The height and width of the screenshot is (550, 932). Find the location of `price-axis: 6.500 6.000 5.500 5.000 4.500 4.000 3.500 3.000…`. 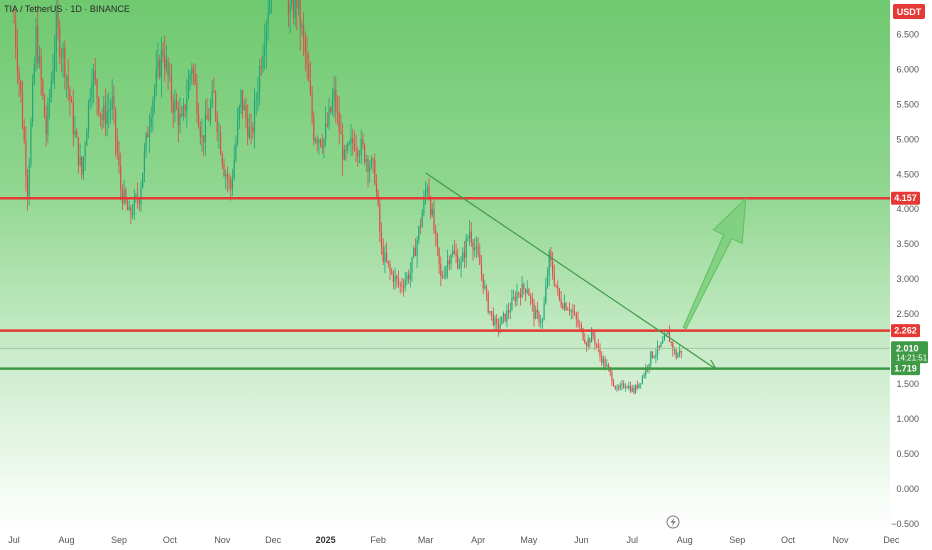

price-axis: 6.500 6.000 5.500 5.000 4.500 4.000 3.500 3.000… is located at coordinates (905, 278).